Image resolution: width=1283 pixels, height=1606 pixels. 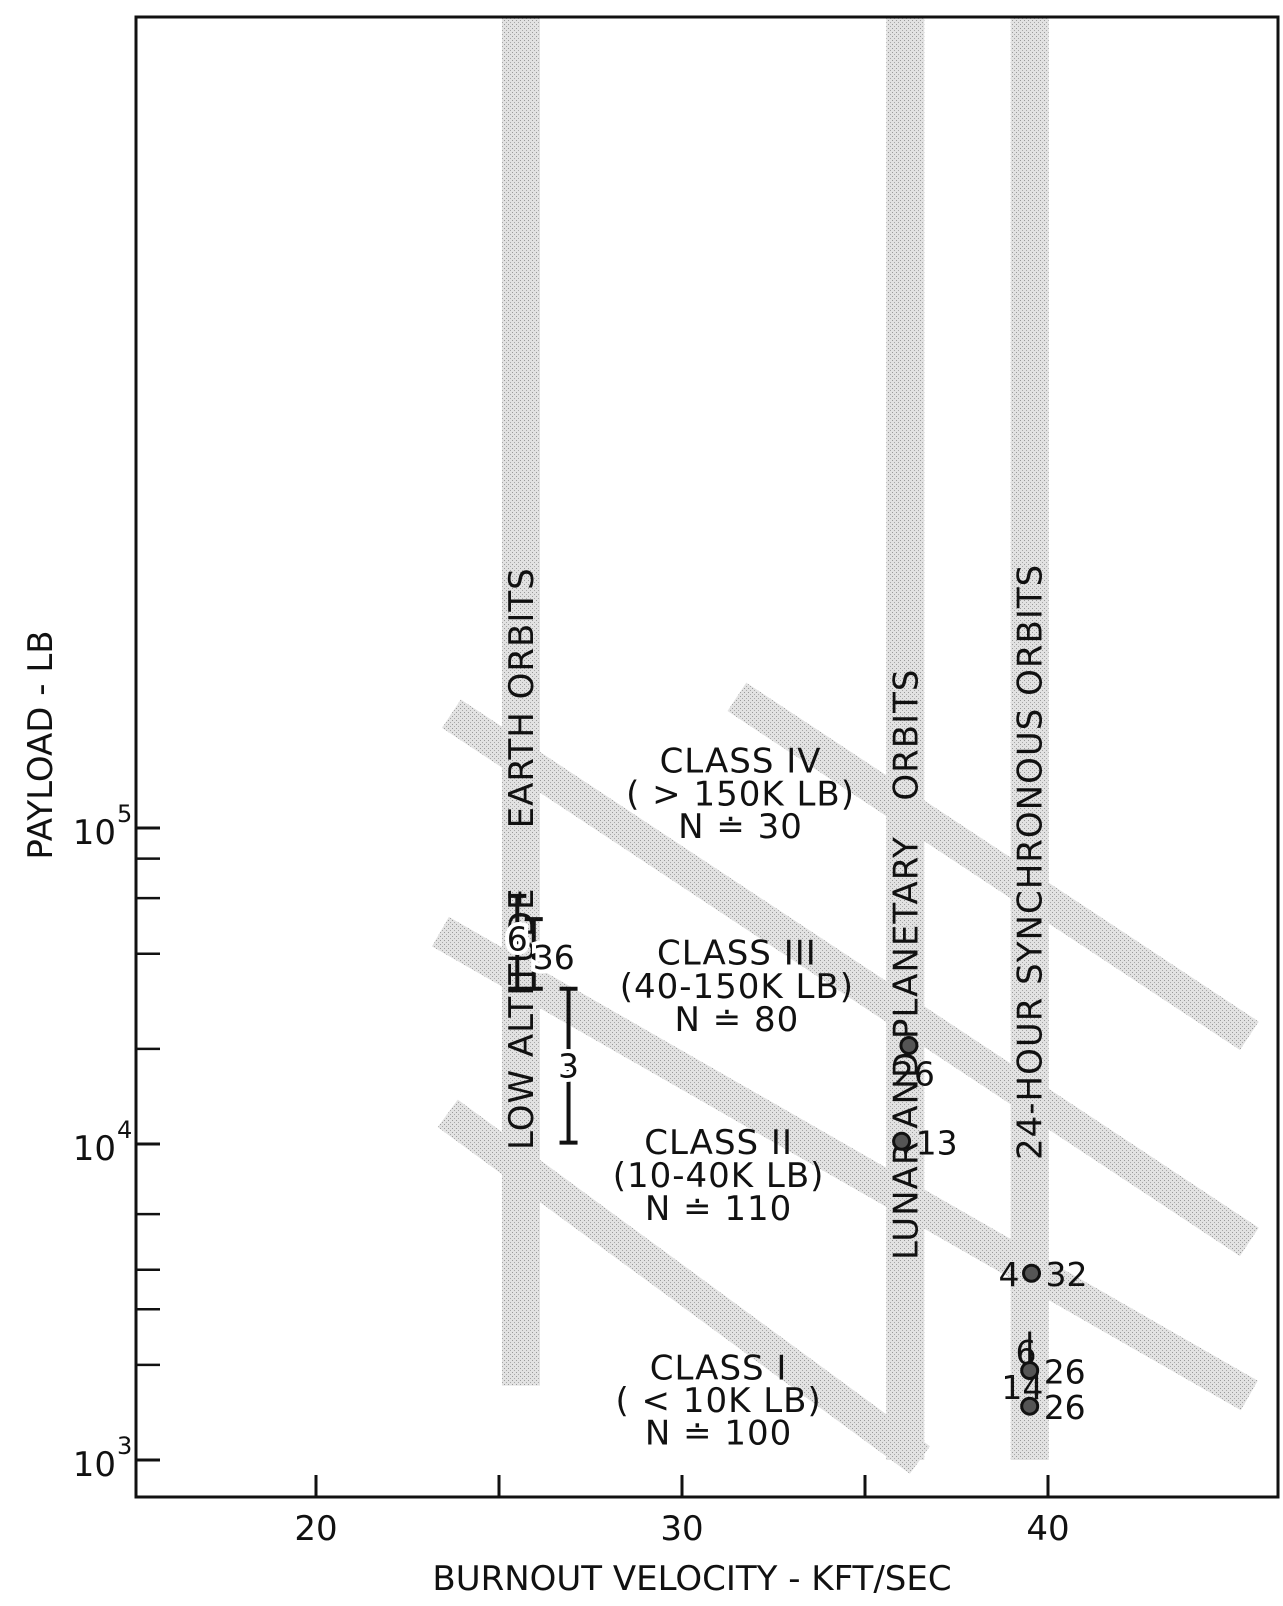 What do you see at coordinates (718, 1209) in the screenshot?
I see `class-label-3-line-3: N ≐ 110` at bounding box center [718, 1209].